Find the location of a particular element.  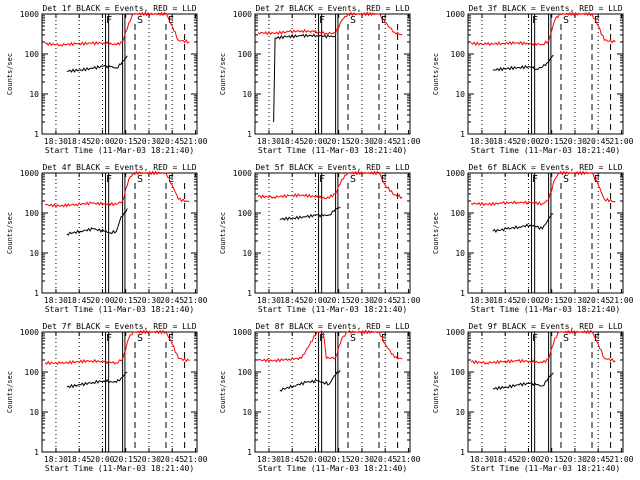

panel-title: Det 3f BLACK = Events, RED = LLD is located at coordinates (545, 8).